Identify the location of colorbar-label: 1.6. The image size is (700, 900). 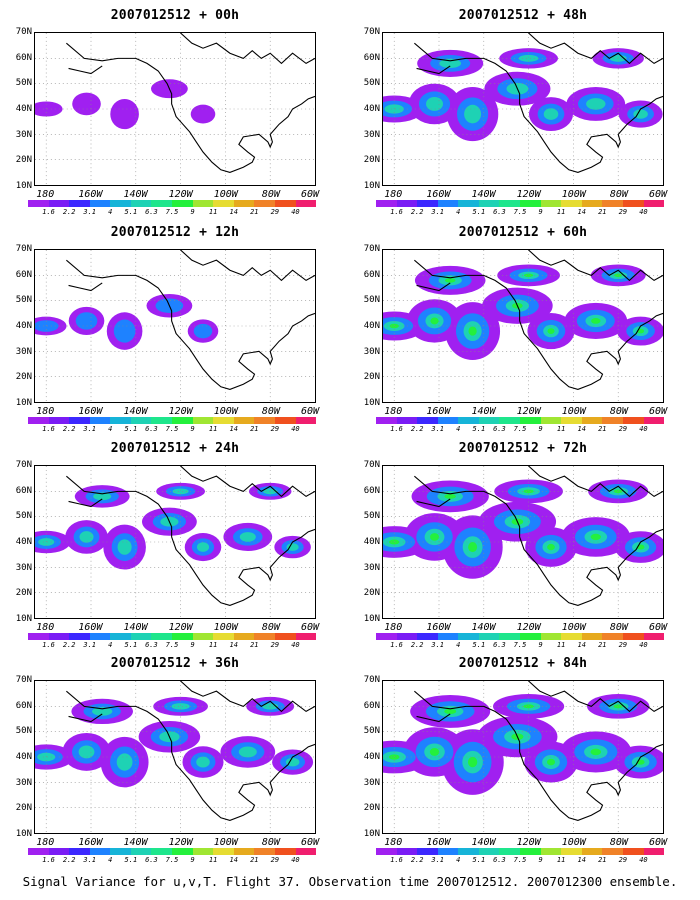
(396, 212).